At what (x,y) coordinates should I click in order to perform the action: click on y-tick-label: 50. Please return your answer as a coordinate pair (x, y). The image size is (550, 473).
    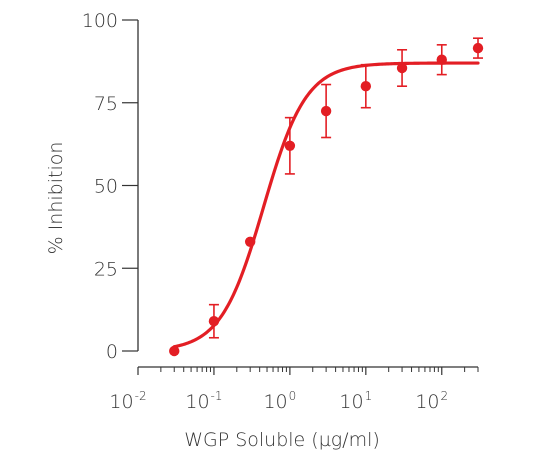
    Looking at the image, I should click on (106, 187).